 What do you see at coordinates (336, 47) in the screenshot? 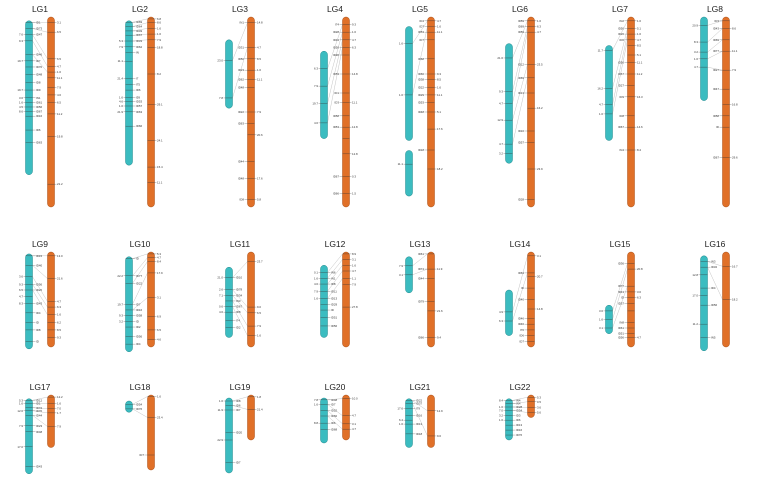
I see `marker-name-label: ID50` at bounding box center [336, 47].